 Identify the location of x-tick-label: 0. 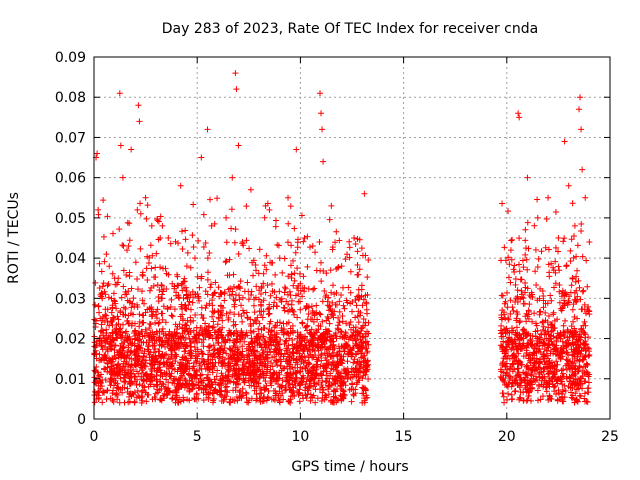
(94, 437).